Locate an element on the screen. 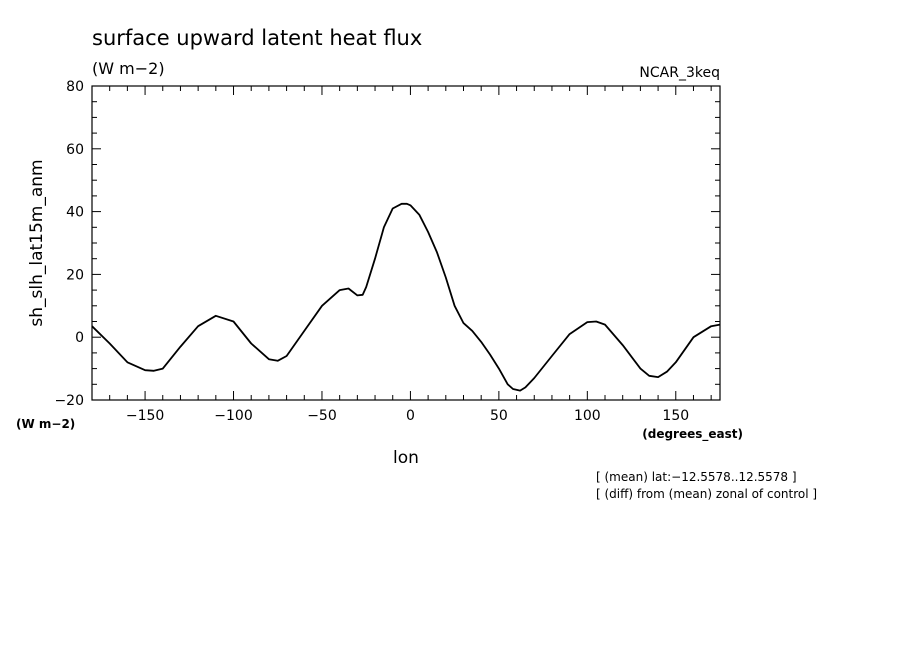 Image resolution: width=904 pixels, height=654 pixels. y-axis-label: sh_slh_lat15m_anm is located at coordinates (37, 242).